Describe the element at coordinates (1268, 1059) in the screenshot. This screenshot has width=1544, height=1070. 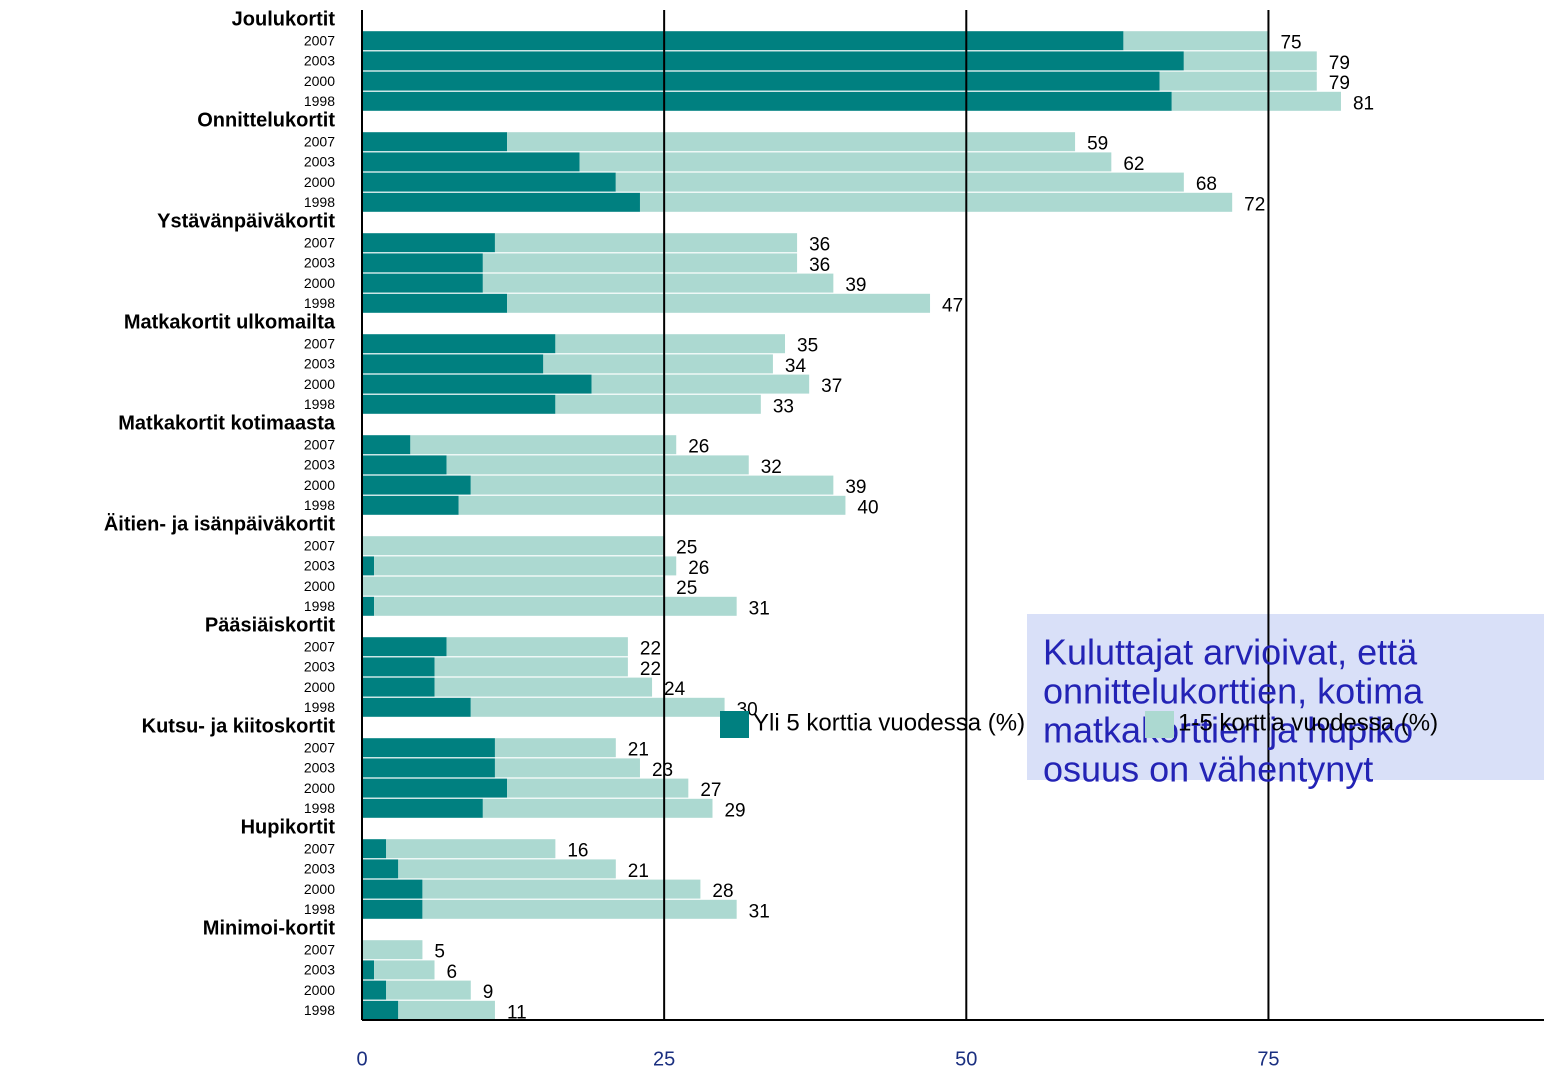
I see `x-tick-label: 75` at that location.